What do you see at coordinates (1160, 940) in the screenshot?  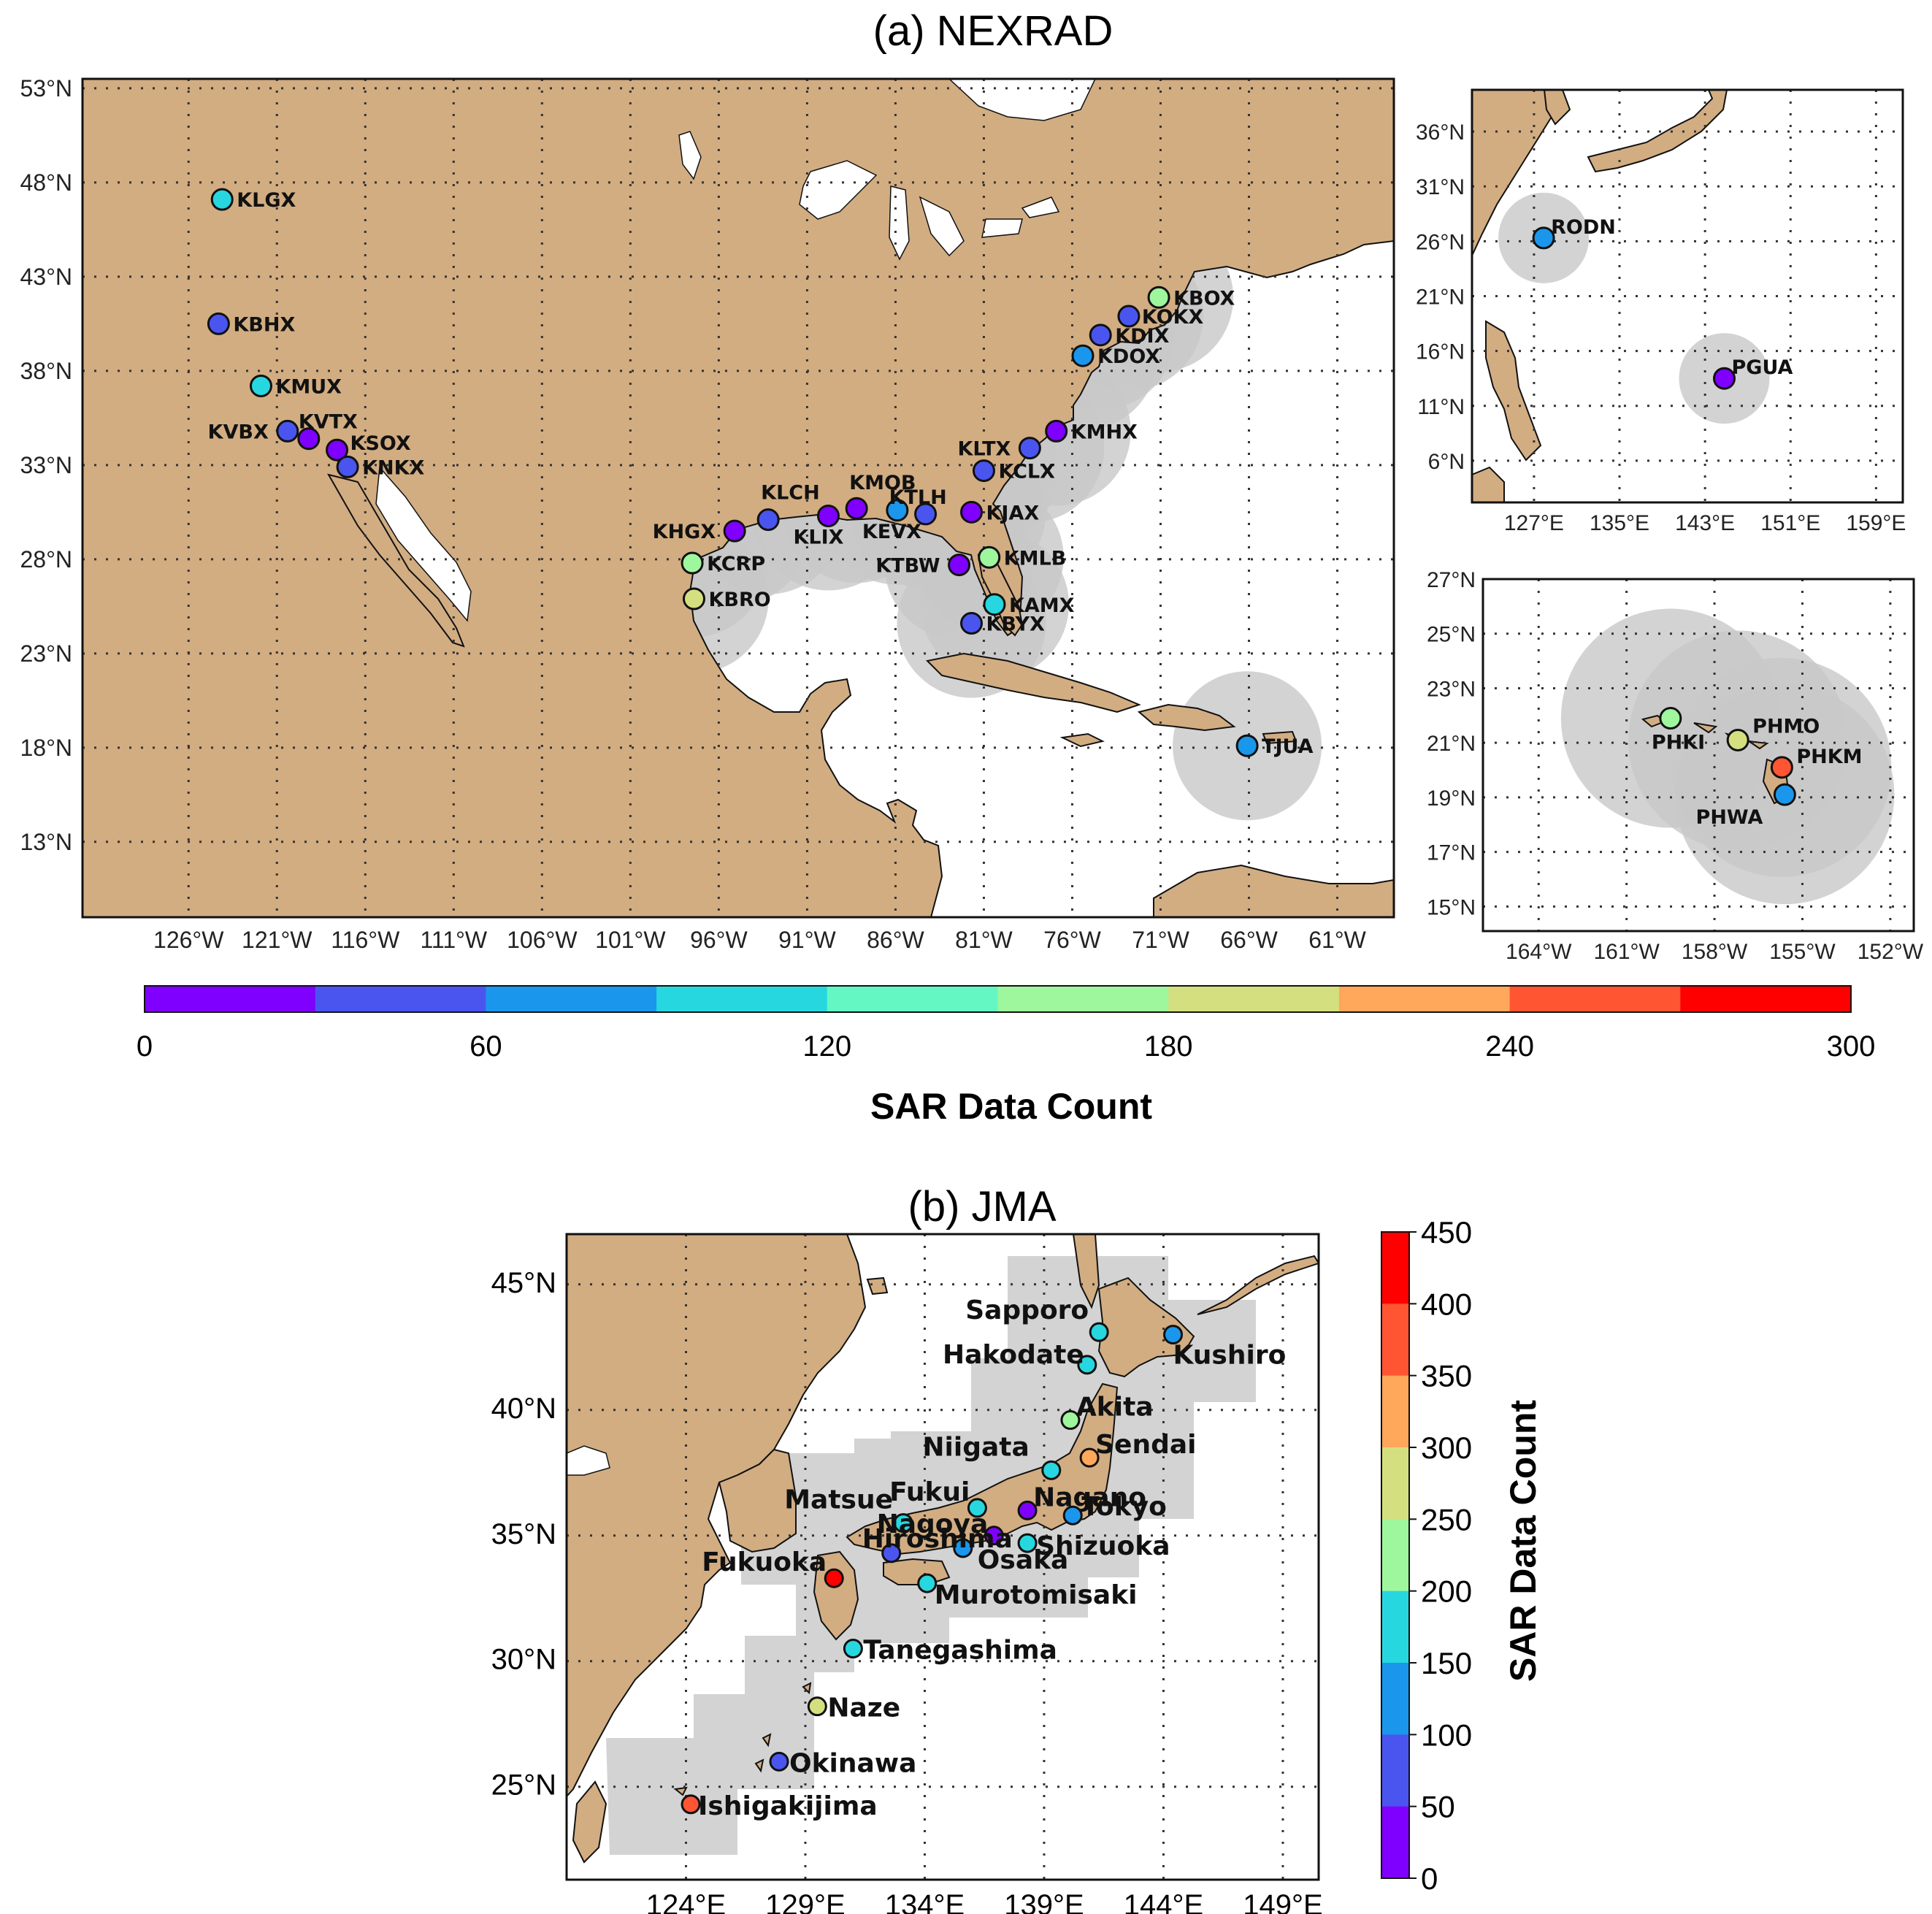 I see `lon-tick-label: 71°W` at bounding box center [1160, 940].